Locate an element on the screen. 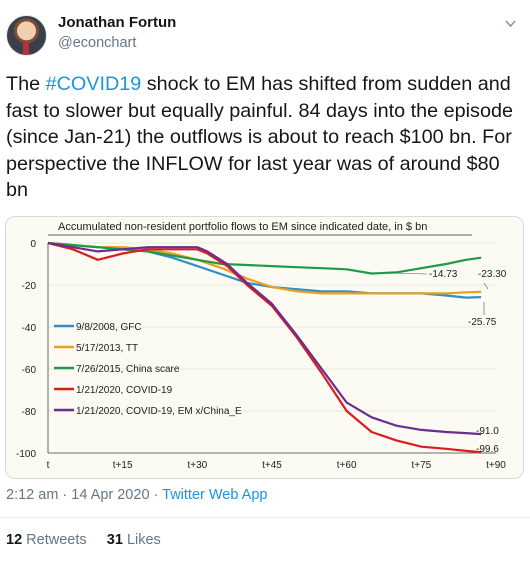  end-label-covid-exchina: -91.0 is located at coordinates (487, 431).